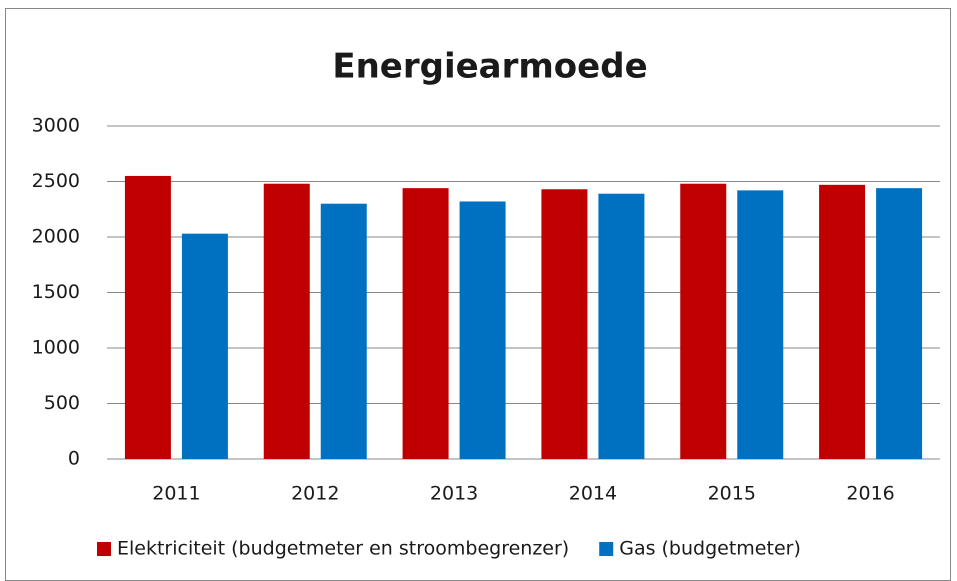 This screenshot has height=581, width=957. What do you see at coordinates (56, 237) in the screenshot?
I see `y-tick-label: 2000` at bounding box center [56, 237].